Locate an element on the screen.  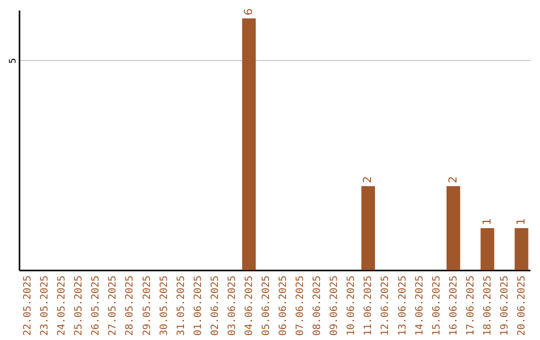
x-tick-label: 18.06.2025 is located at coordinates (488, 306).